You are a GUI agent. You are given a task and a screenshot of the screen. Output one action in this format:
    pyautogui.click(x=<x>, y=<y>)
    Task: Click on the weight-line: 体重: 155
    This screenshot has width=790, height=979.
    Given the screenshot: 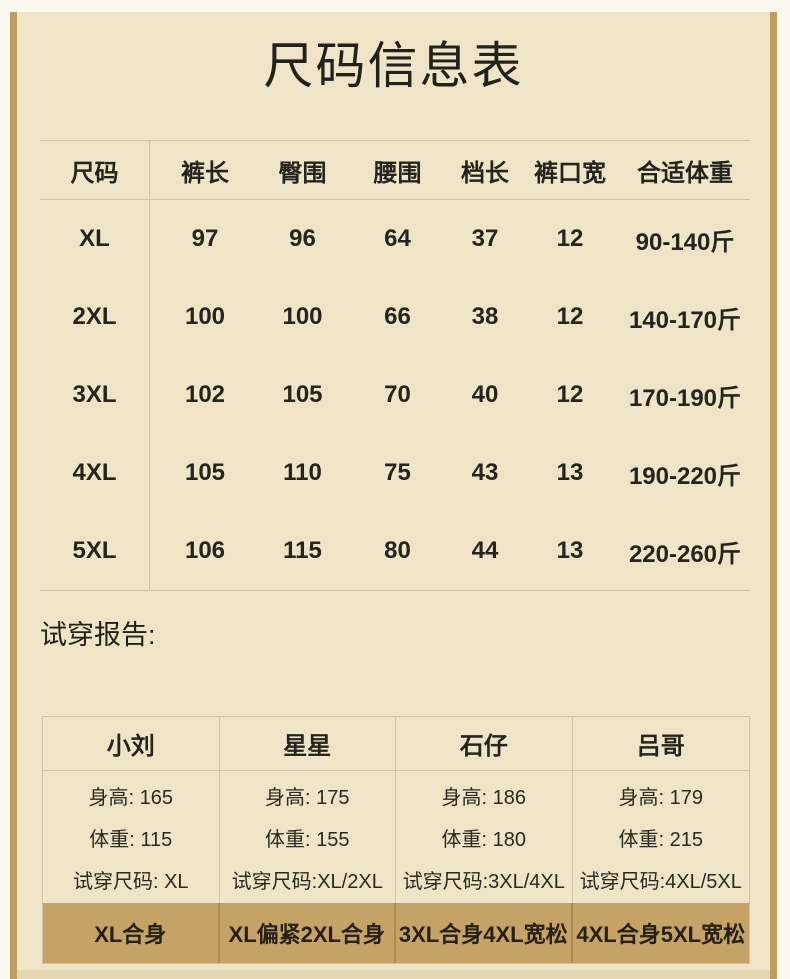 What is the action you would take?
    pyautogui.click(x=307, y=839)
    